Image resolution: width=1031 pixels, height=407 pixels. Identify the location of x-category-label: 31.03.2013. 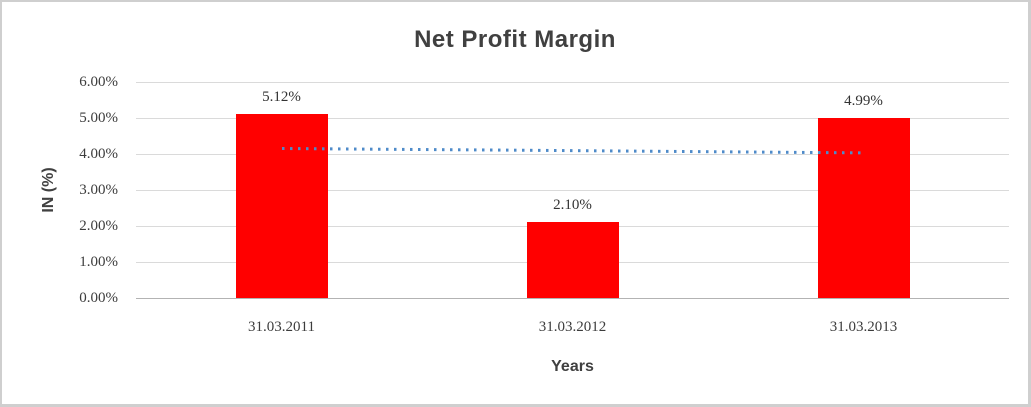
(863, 327).